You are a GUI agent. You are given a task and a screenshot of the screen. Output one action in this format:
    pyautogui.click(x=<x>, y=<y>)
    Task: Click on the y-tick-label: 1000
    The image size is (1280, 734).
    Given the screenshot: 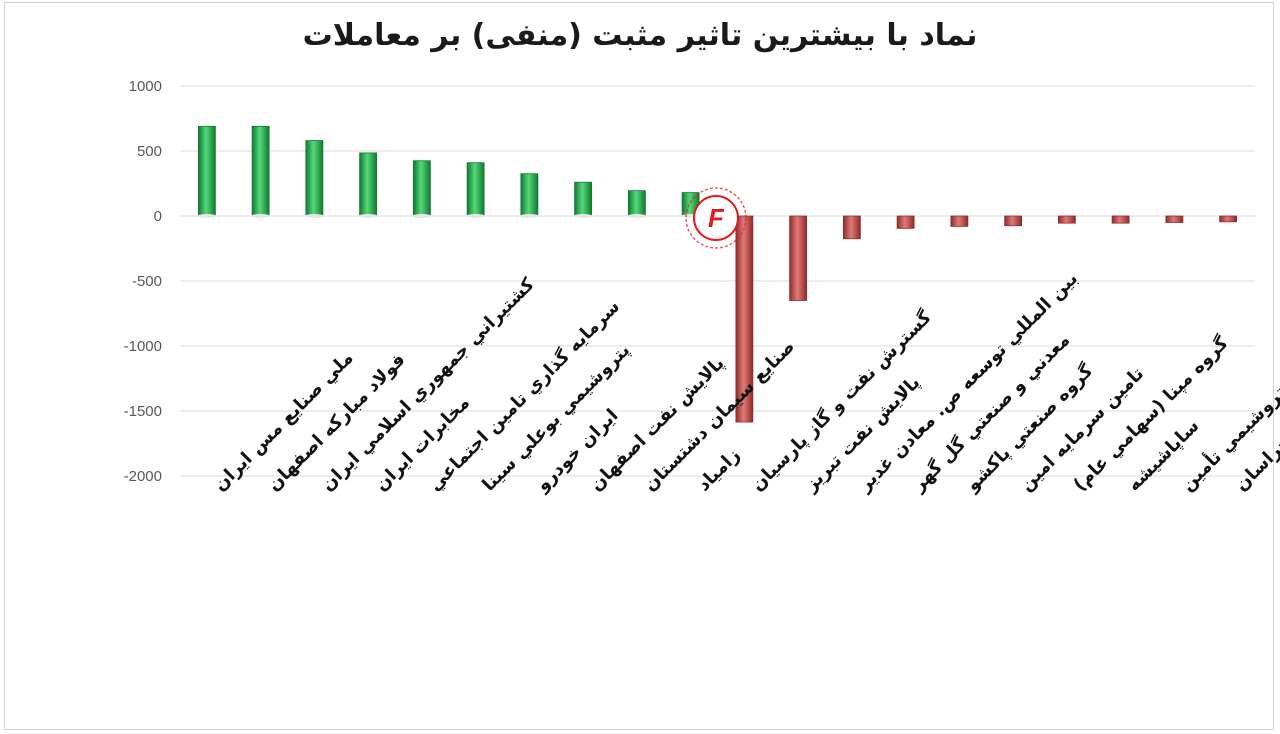 What is the action you would take?
    pyautogui.click(x=145, y=86)
    